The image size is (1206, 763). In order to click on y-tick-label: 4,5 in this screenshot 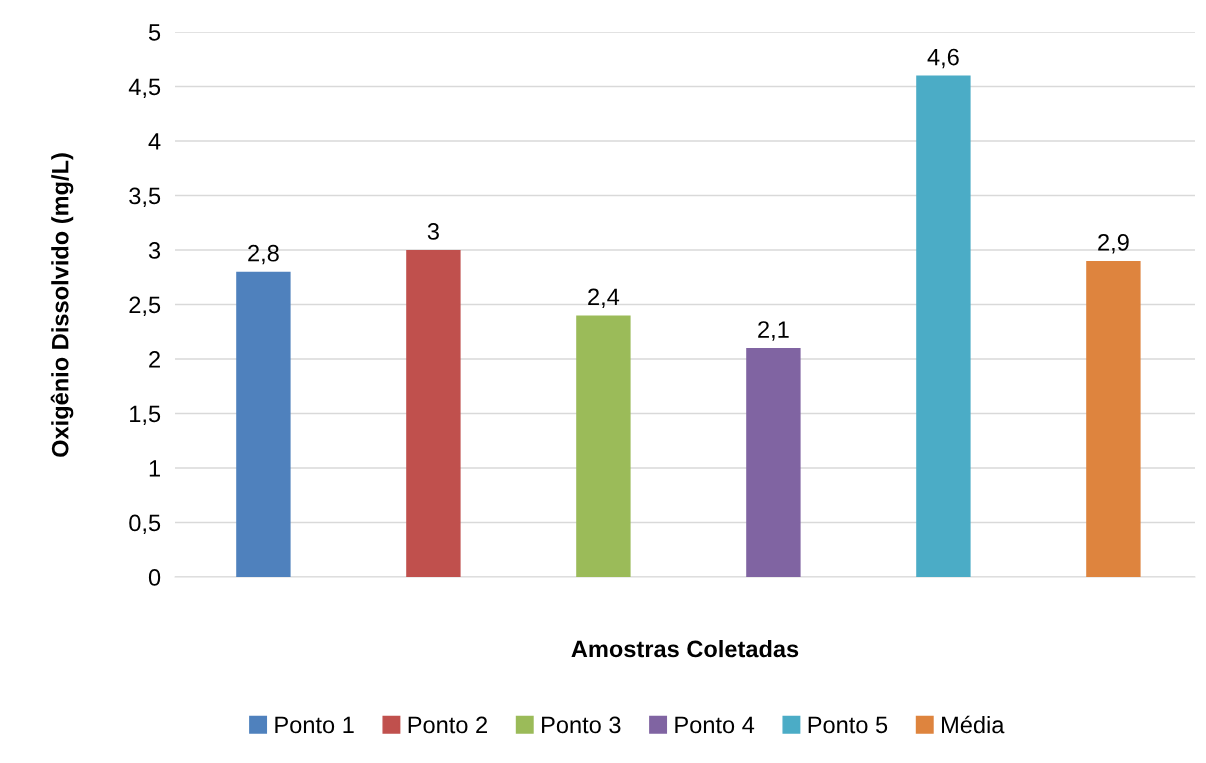, I will do `click(144, 88)`.